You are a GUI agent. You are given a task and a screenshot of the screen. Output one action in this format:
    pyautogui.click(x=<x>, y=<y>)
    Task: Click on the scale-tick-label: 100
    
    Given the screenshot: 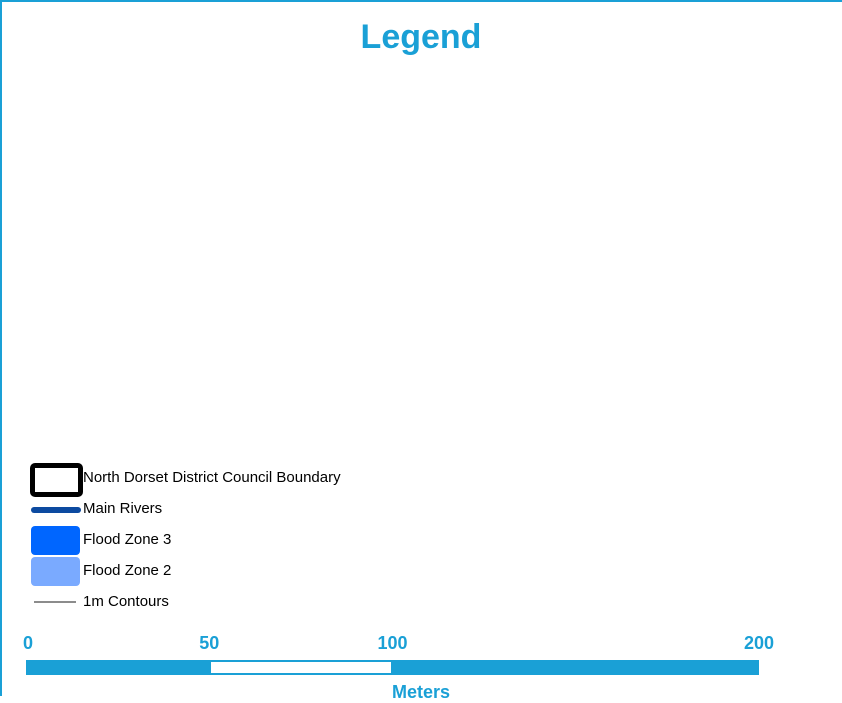 What is the action you would take?
    pyautogui.click(x=392, y=643)
    